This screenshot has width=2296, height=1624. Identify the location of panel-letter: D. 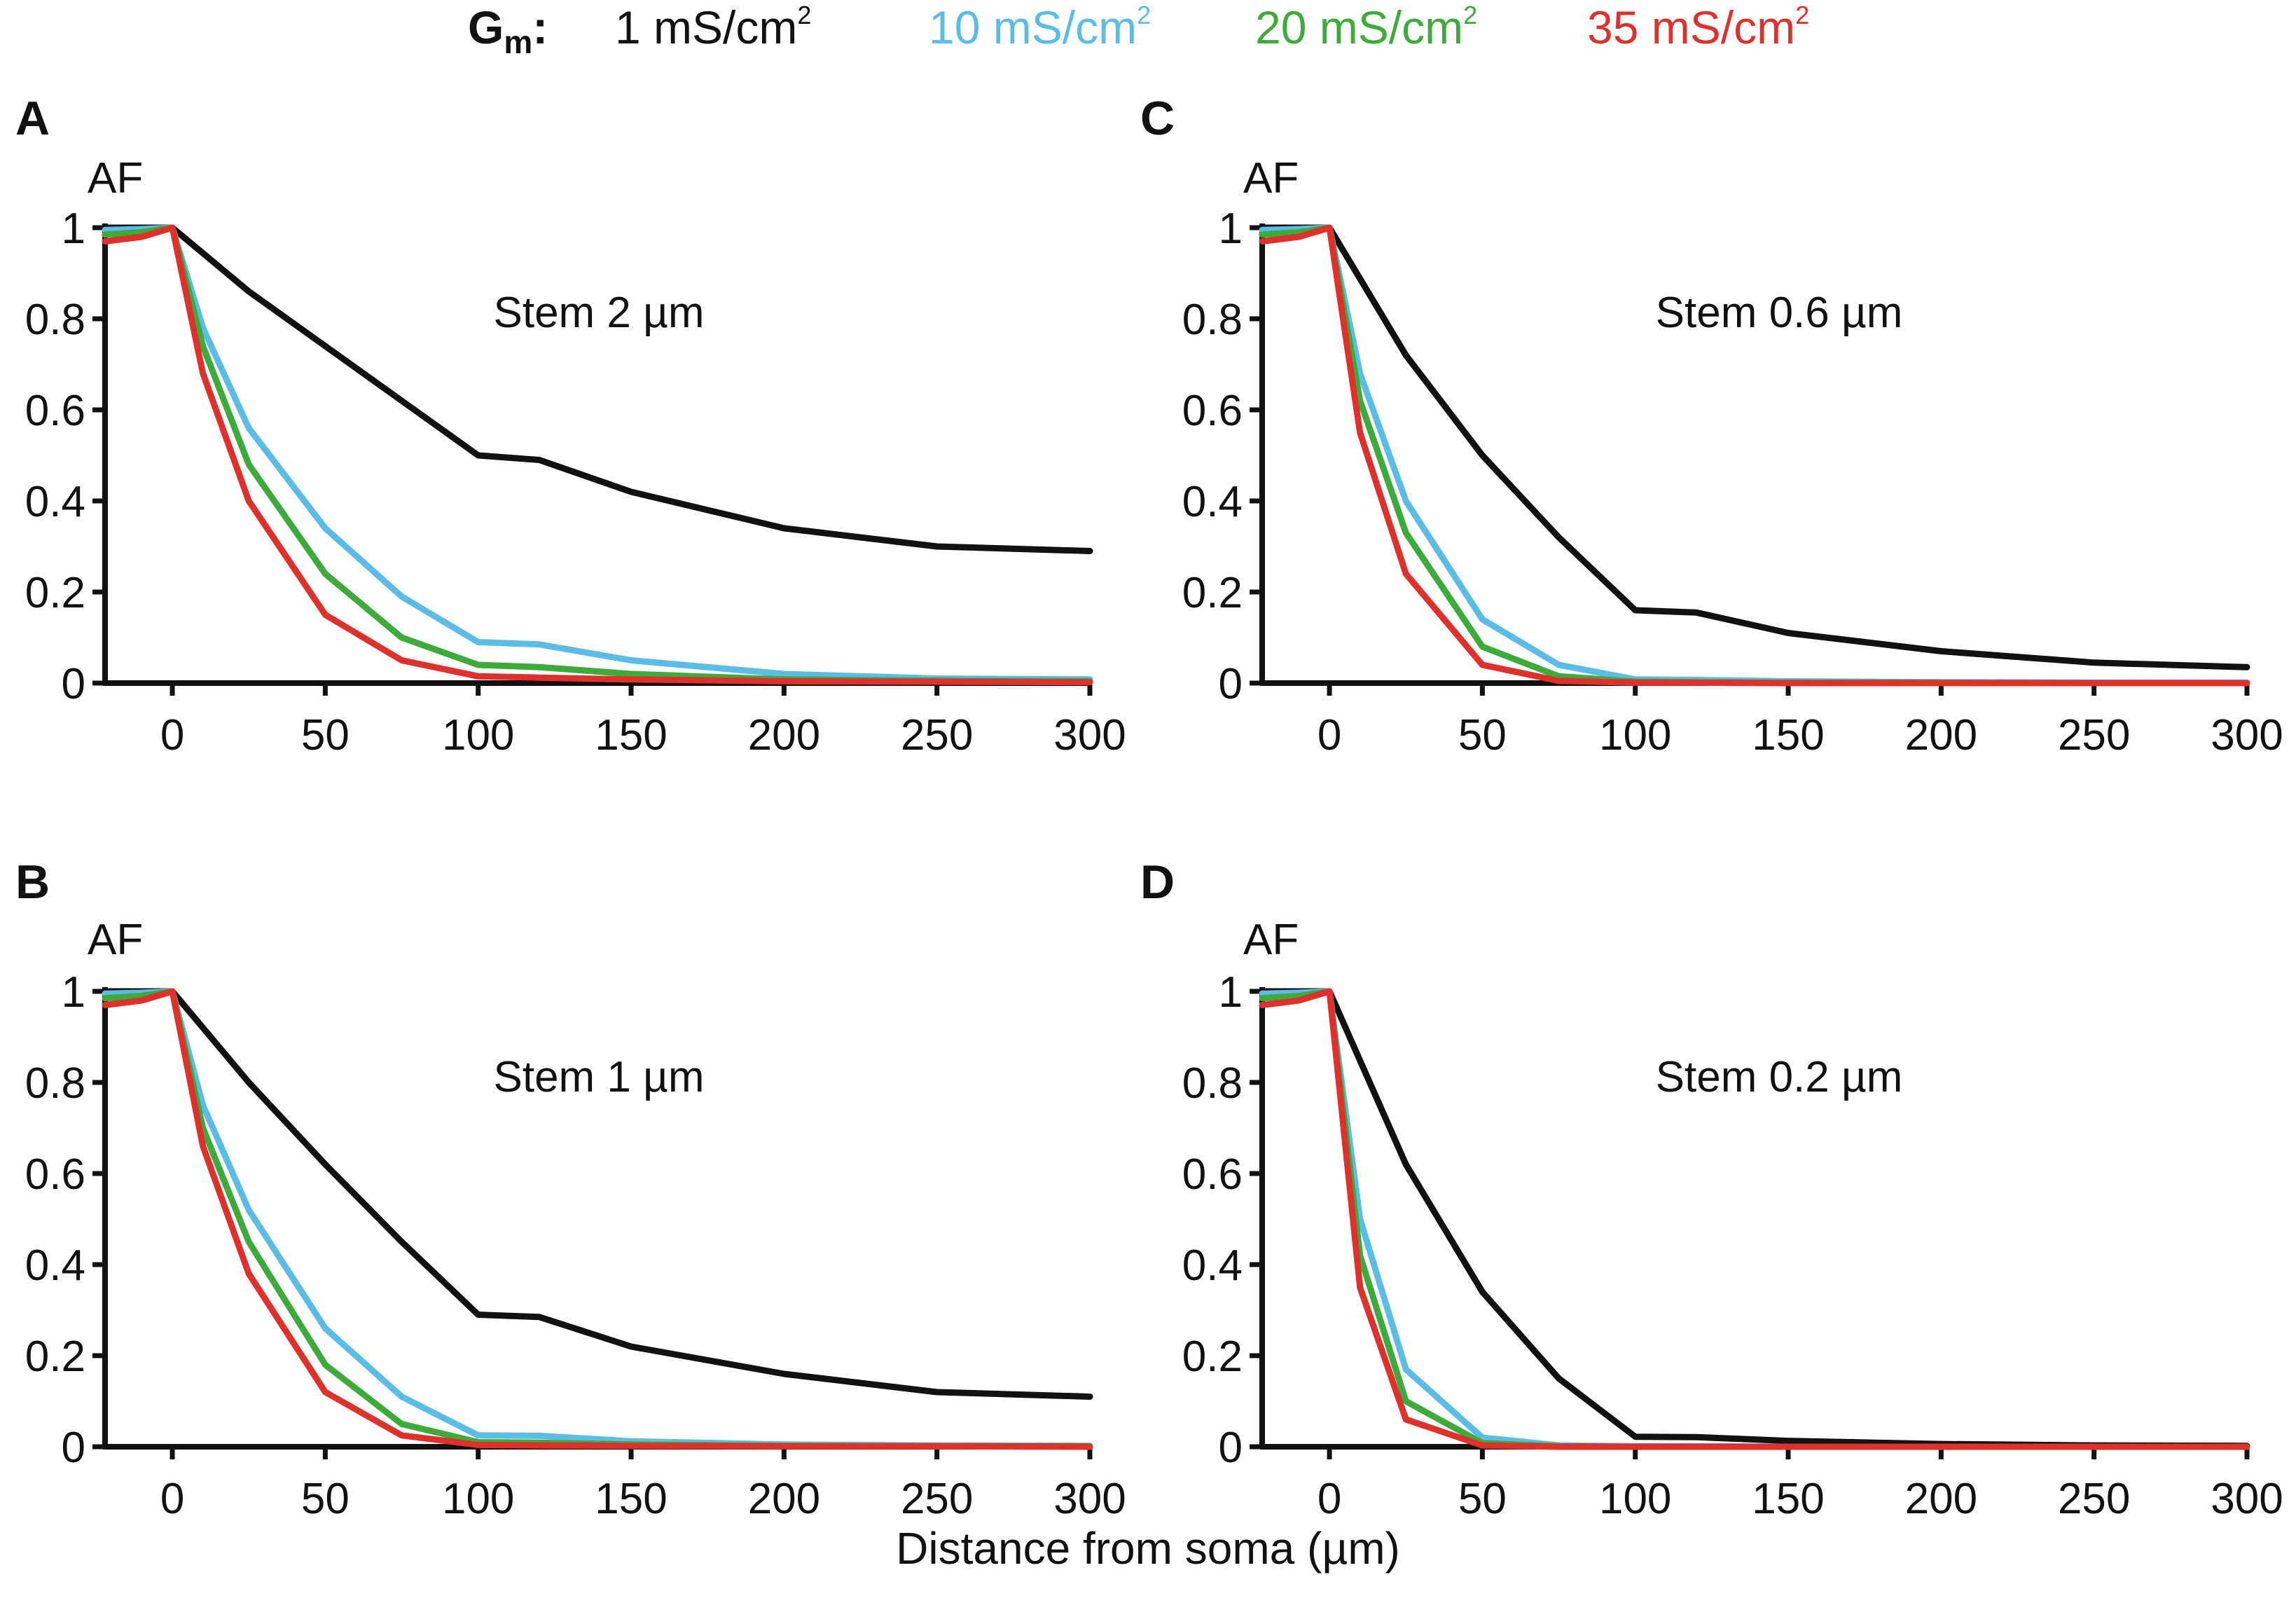
(1157, 882).